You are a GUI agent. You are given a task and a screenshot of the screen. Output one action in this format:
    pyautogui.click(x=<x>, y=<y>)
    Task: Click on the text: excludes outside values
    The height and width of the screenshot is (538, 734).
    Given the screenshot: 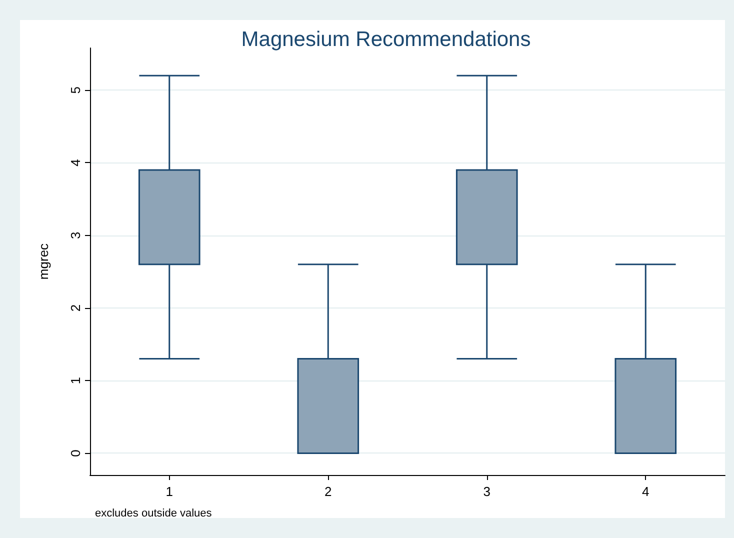 What is the action you would take?
    pyautogui.click(x=153, y=514)
    